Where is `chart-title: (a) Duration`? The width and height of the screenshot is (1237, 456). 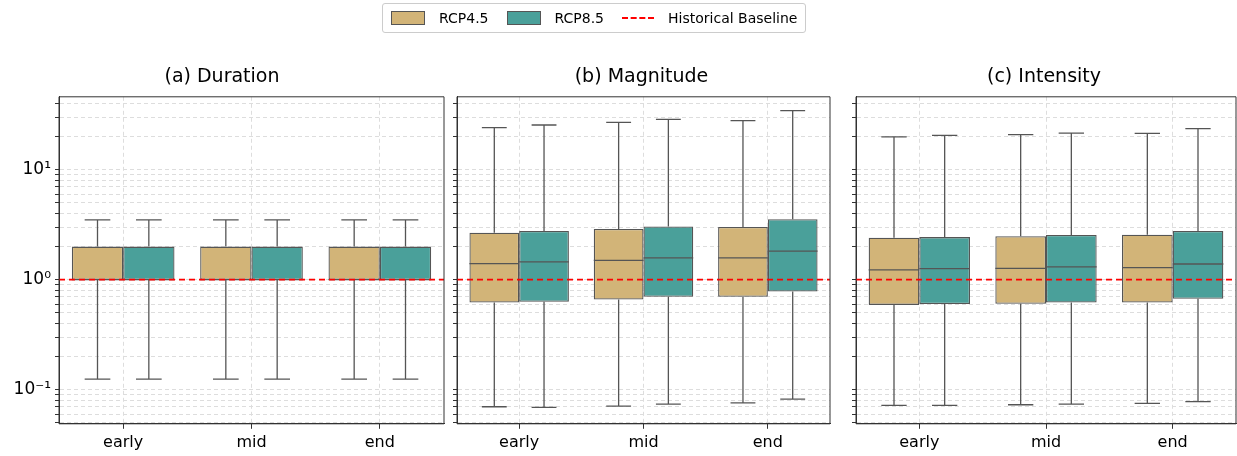
chart-title: (a) Duration is located at coordinates (222, 75).